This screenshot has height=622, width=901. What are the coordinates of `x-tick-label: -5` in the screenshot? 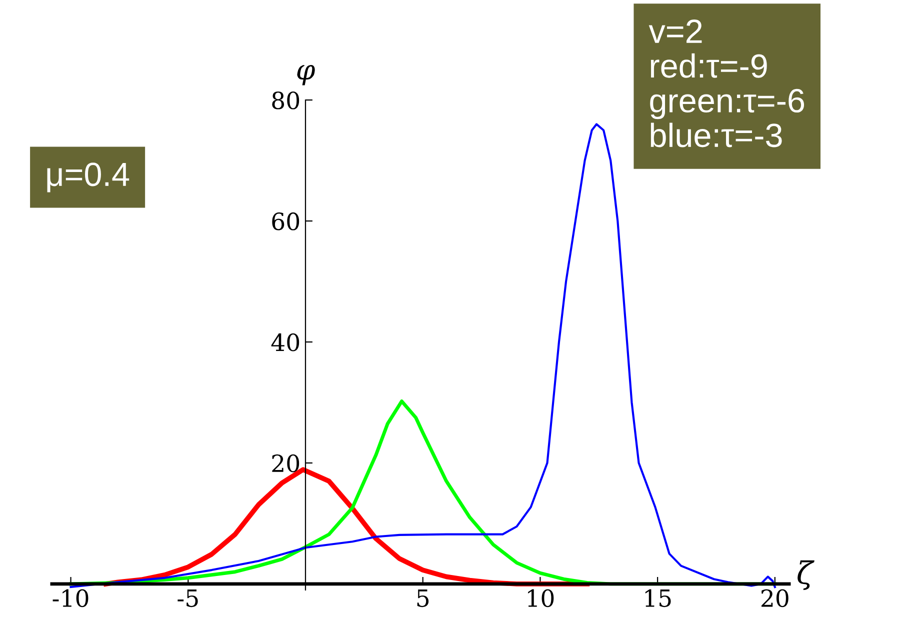 It's located at (188, 599).